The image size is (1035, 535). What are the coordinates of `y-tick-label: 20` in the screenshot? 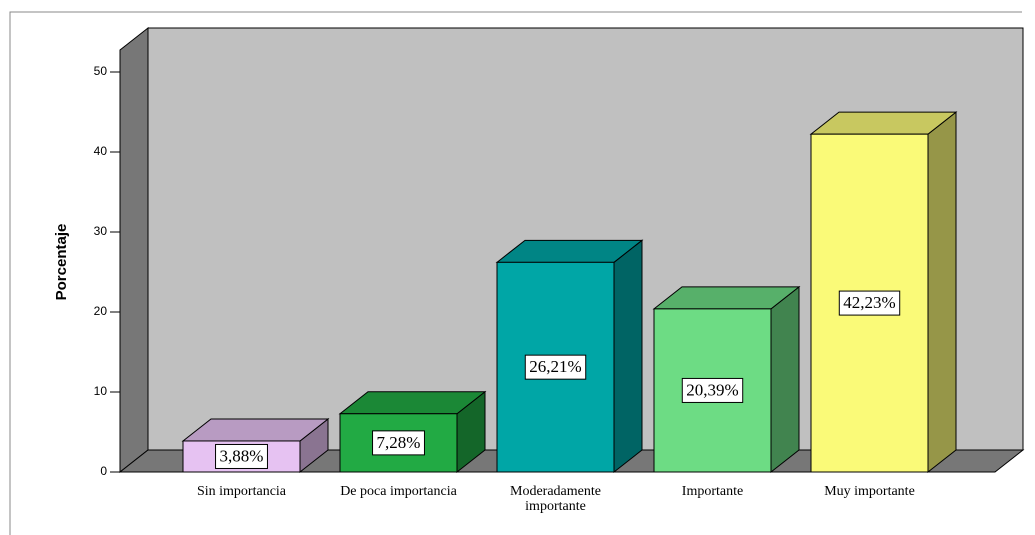 It's located at (101, 311).